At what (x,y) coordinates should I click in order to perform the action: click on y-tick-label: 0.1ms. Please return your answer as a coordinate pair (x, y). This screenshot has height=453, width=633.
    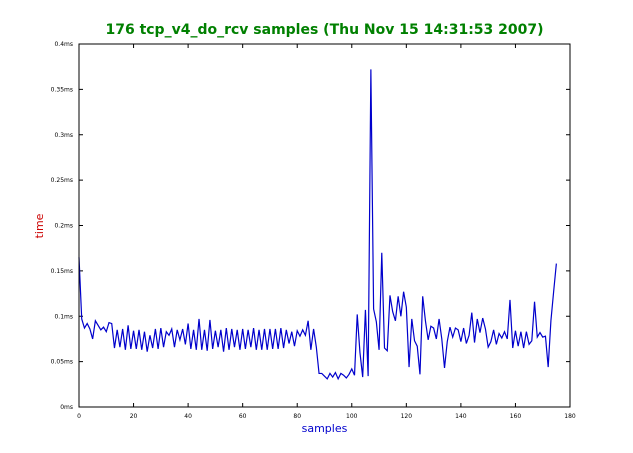
    Looking at the image, I should click on (63, 316).